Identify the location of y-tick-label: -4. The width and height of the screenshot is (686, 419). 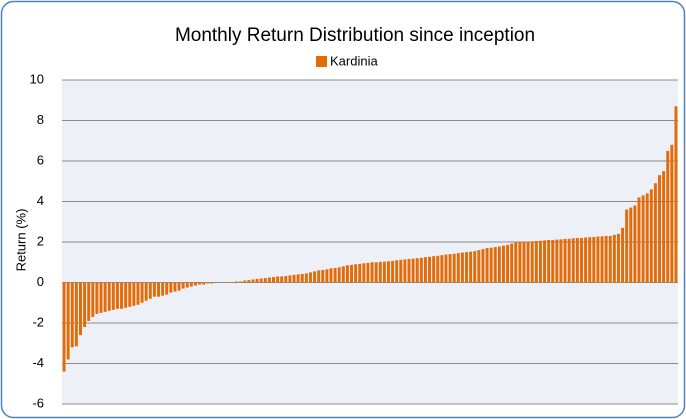
(38, 362).